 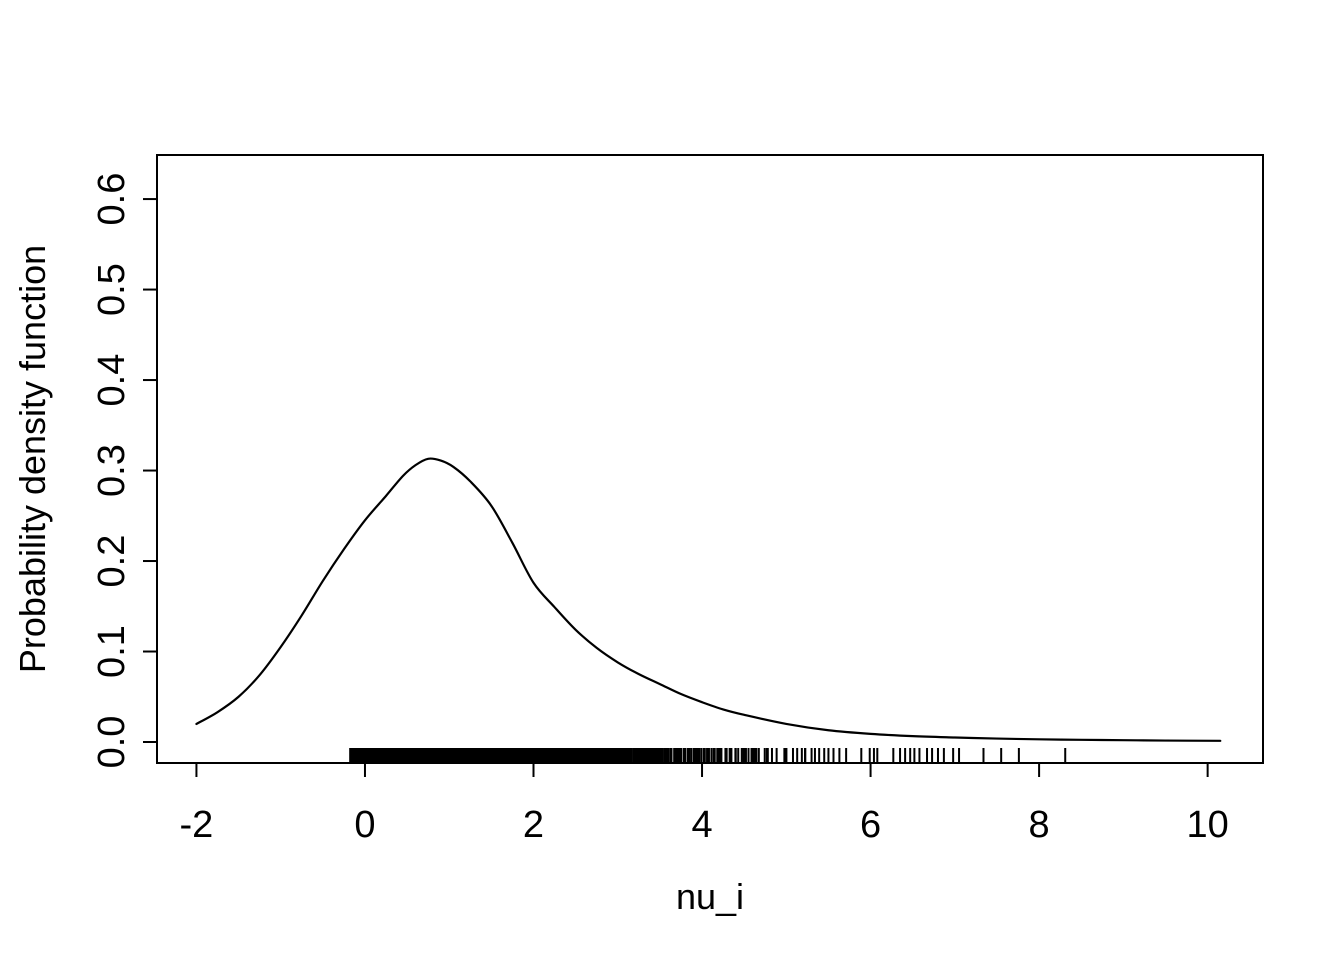 What do you see at coordinates (112, 380) in the screenshot?
I see `y-tick-label: 0.4` at bounding box center [112, 380].